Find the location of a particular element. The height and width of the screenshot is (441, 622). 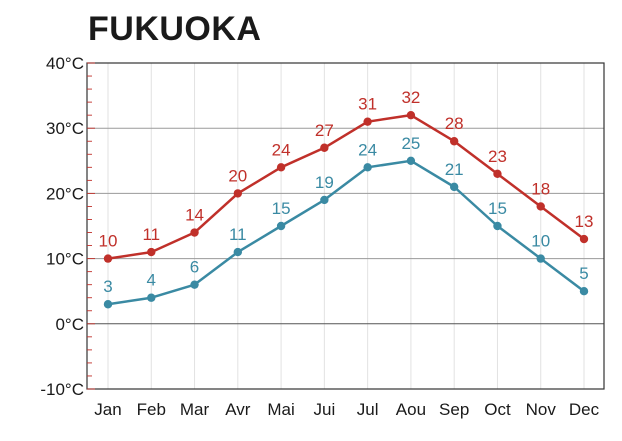

x-tick-label: Nov is located at coordinates (541, 409).